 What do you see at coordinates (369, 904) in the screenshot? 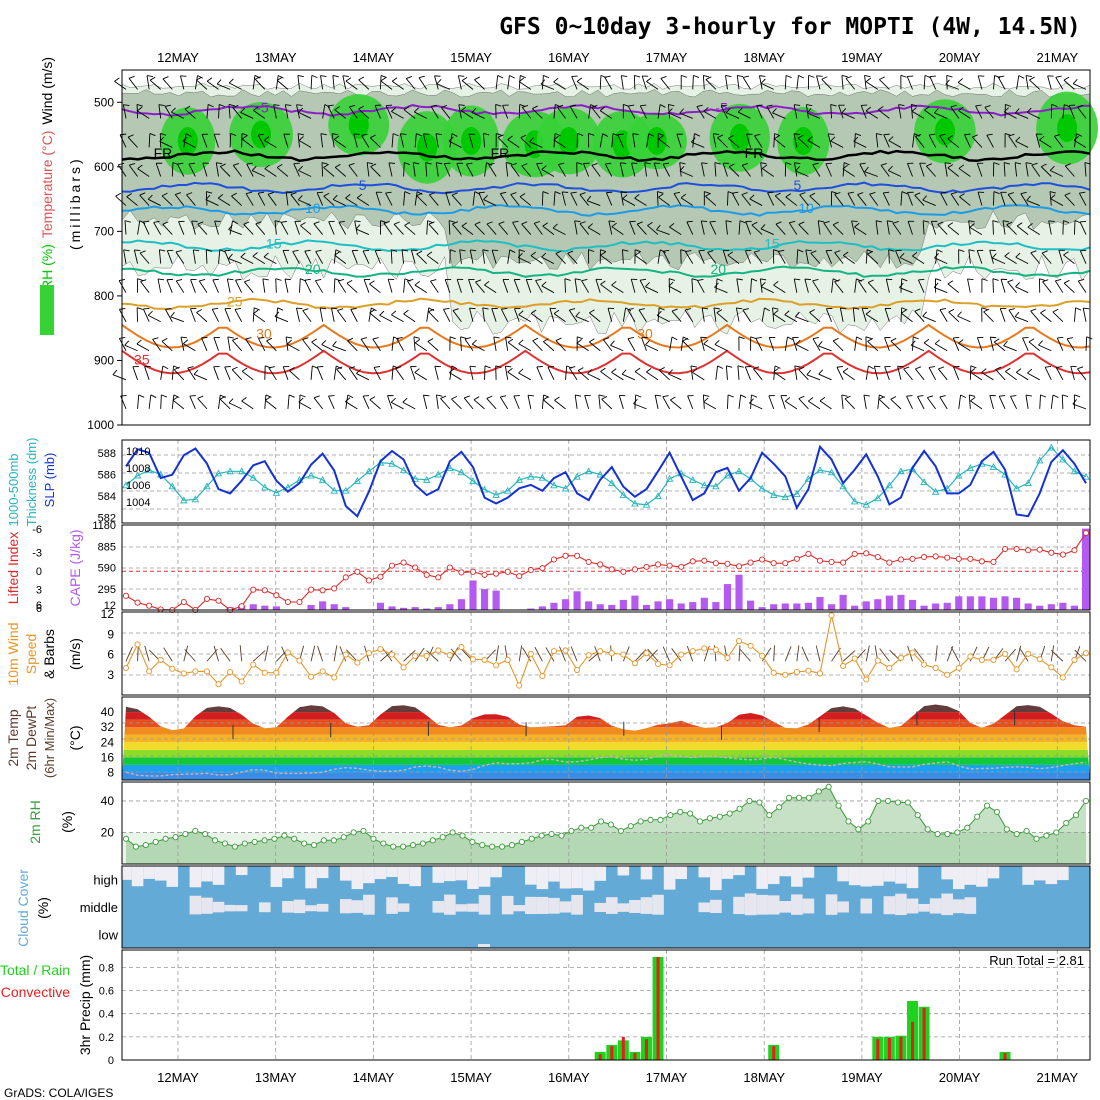
I see `cloud-mid-cell` at bounding box center [369, 904].